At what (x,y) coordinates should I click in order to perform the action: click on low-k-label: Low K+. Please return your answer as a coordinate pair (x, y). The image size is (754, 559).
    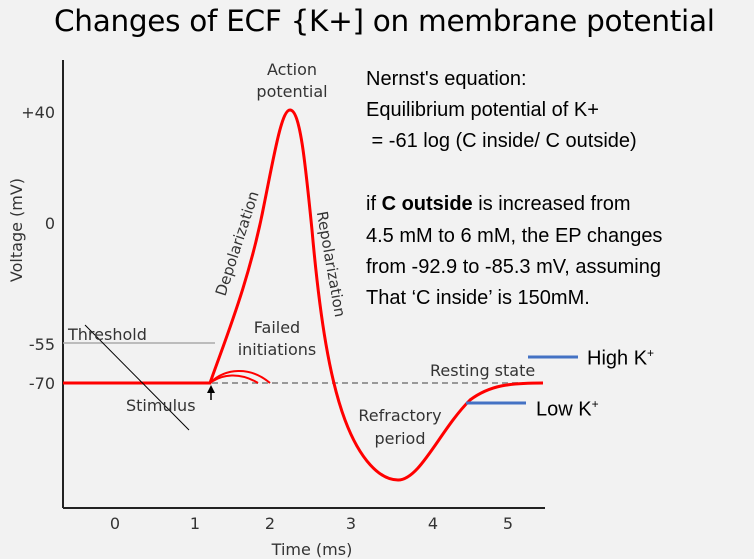
    Looking at the image, I should click on (567, 409).